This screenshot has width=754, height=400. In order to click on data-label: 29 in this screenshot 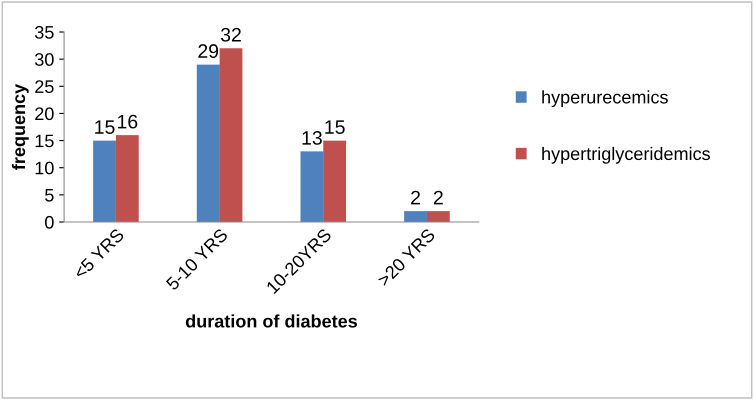, I will do `click(208, 51)`.